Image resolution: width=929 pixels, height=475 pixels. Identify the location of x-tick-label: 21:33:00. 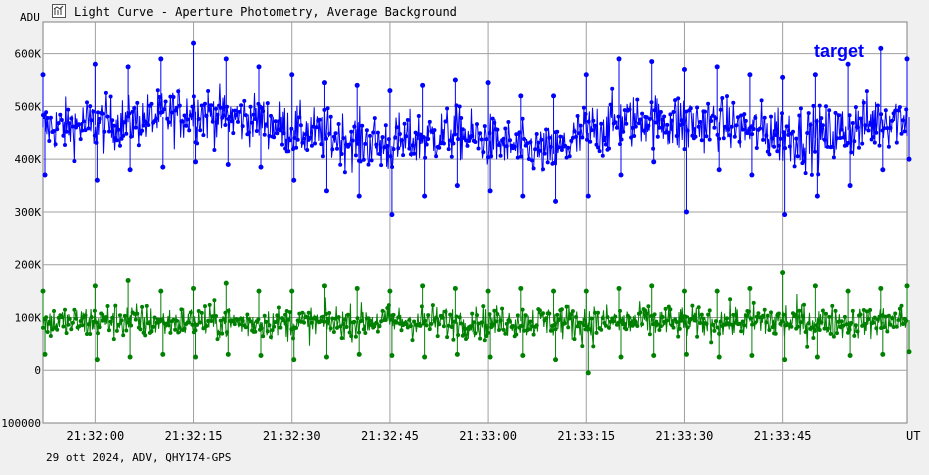
(488, 436).